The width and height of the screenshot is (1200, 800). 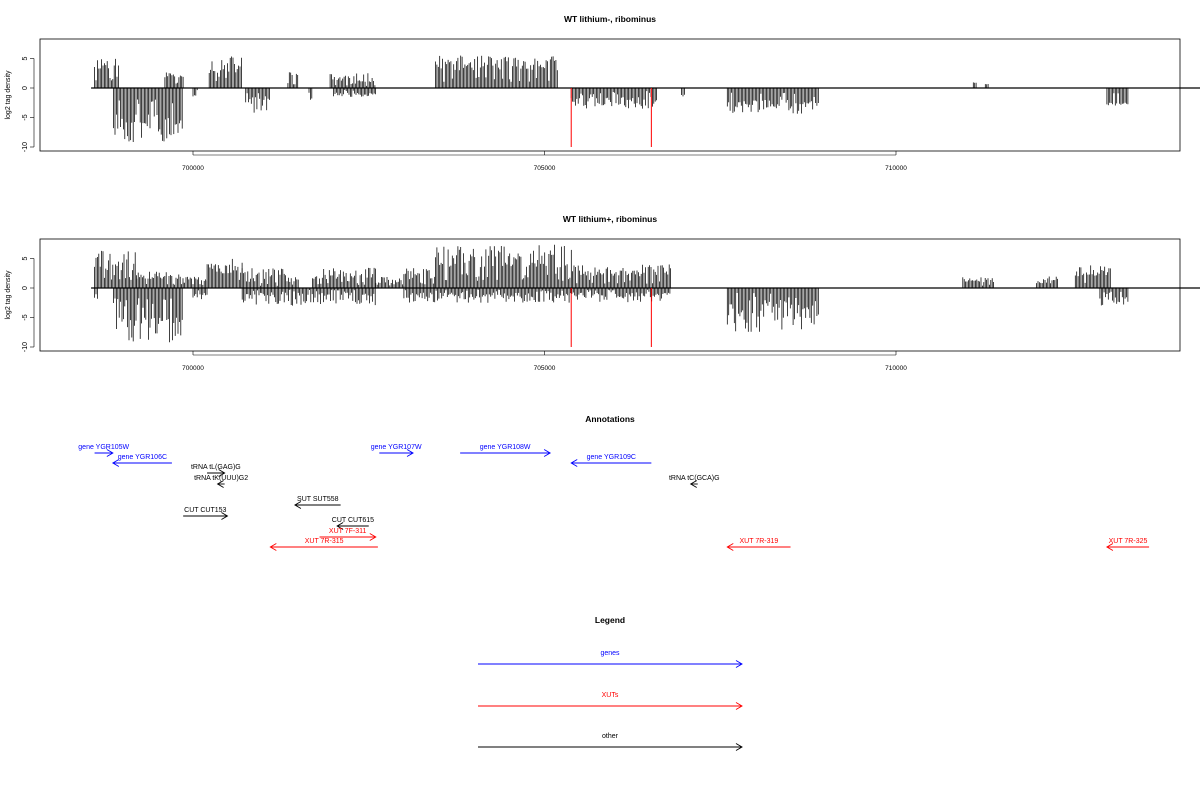 I want to click on annotation-feature: tRNA tC(GCA)G, so click(x=694, y=481).